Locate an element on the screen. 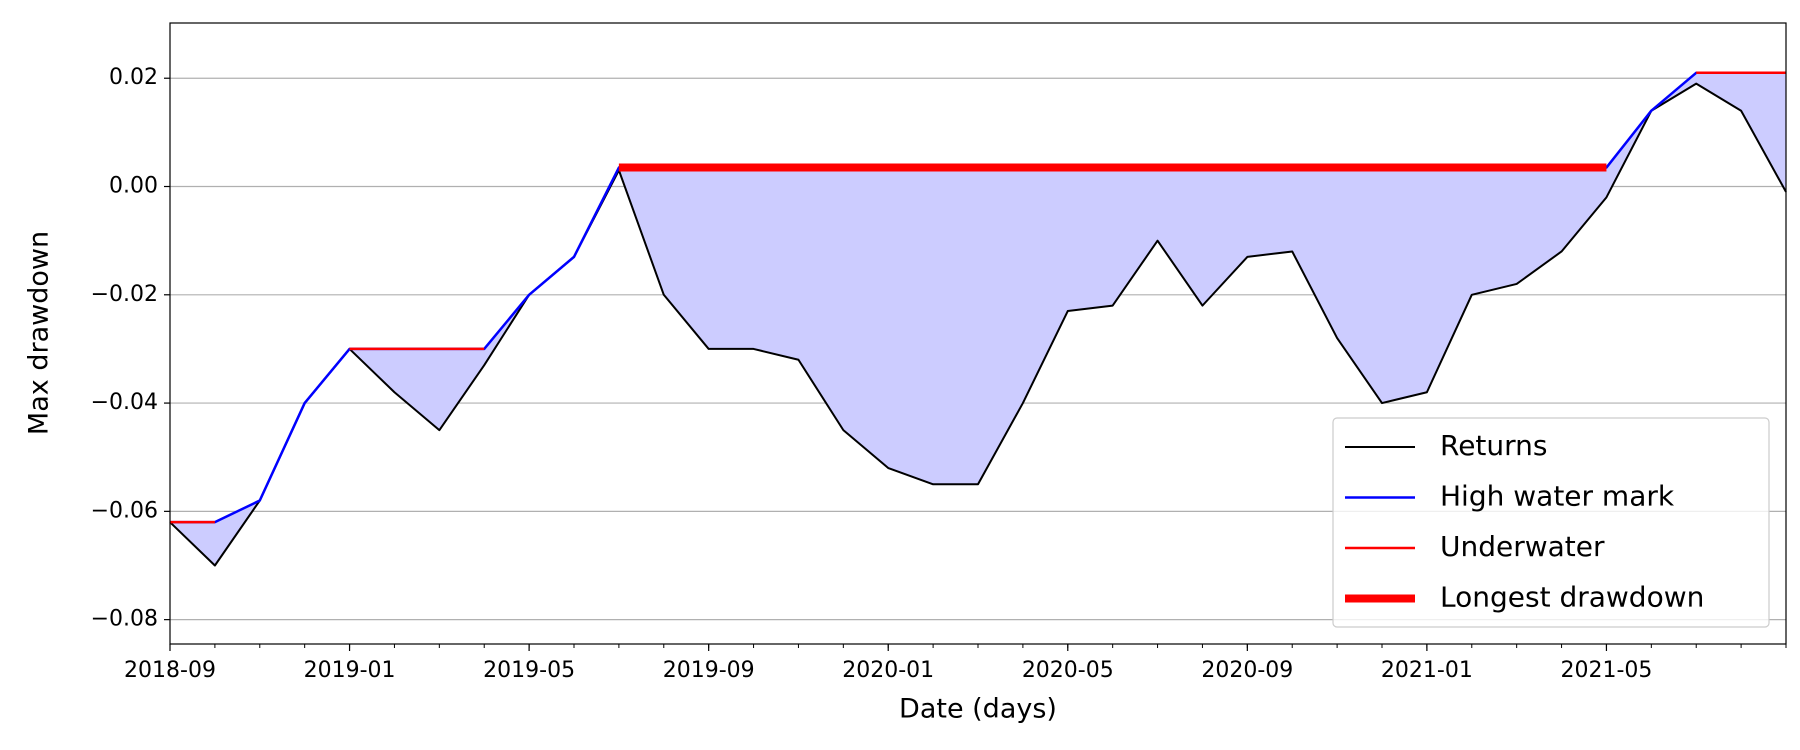  x-tick-label: 2021-01 is located at coordinates (1427, 670).